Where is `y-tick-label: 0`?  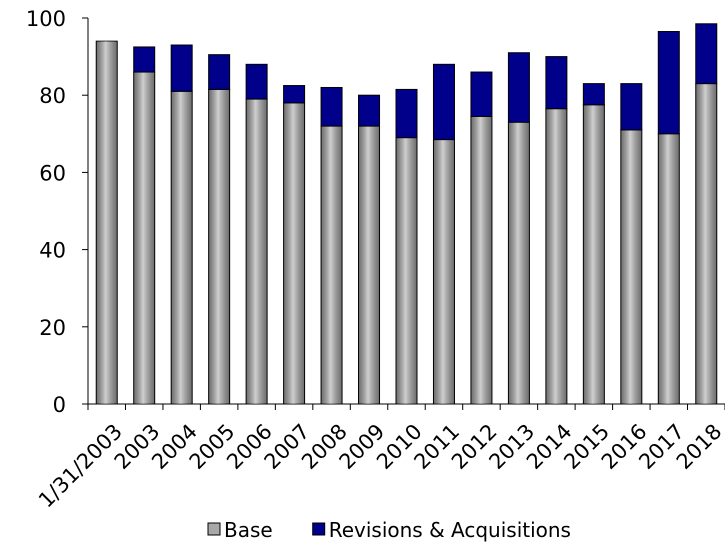
y-tick-label: 0 is located at coordinates (59, 405).